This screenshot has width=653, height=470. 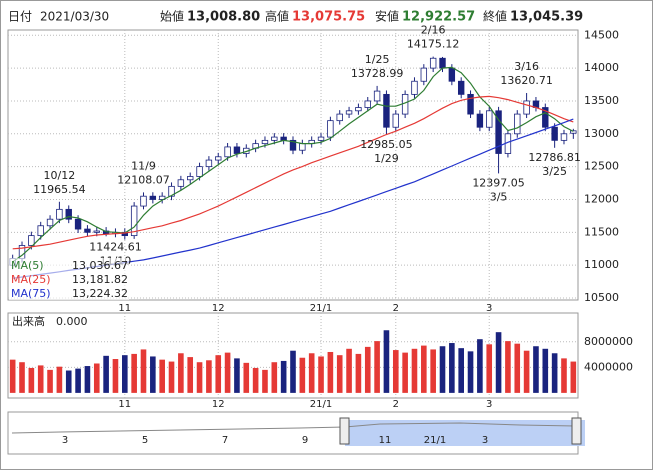 I want to click on legend-box, so click(x=69, y=279).